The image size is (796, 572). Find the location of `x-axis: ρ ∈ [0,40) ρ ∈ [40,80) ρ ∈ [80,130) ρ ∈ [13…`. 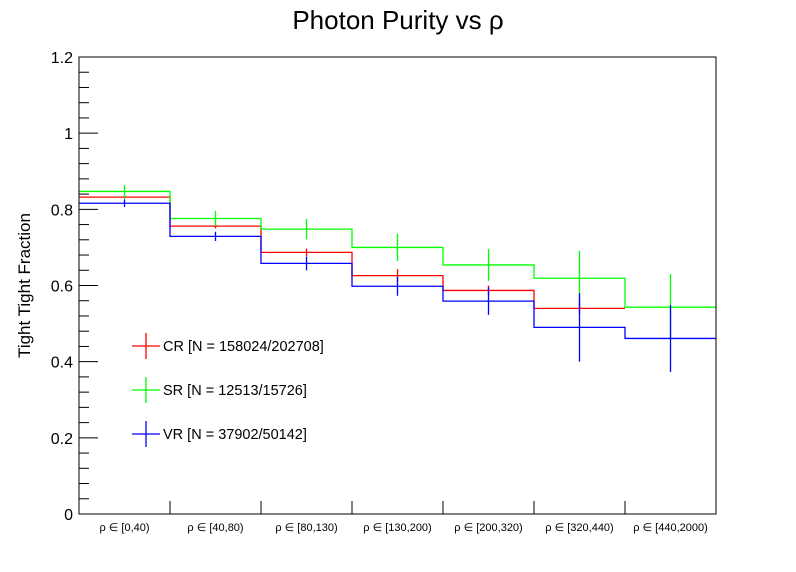

x-axis: ρ ∈ [0,40) ρ ∈ [40,80) ρ ∈ [80,130) ρ ∈ [13… is located at coordinates (403, 517).